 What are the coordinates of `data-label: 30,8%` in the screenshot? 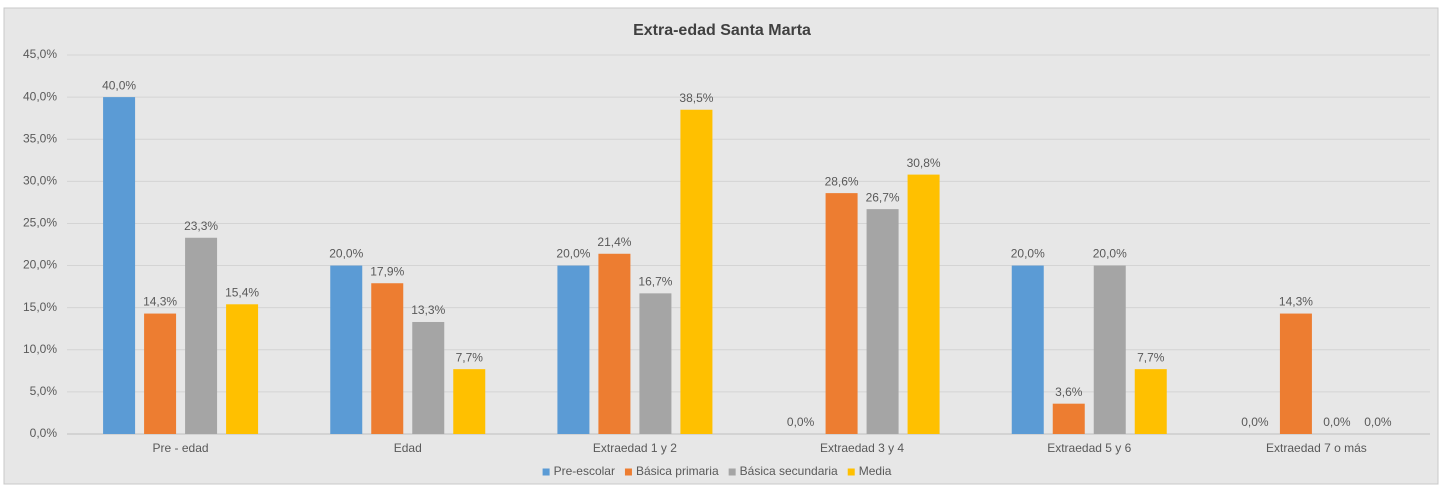 It's located at (924, 163).